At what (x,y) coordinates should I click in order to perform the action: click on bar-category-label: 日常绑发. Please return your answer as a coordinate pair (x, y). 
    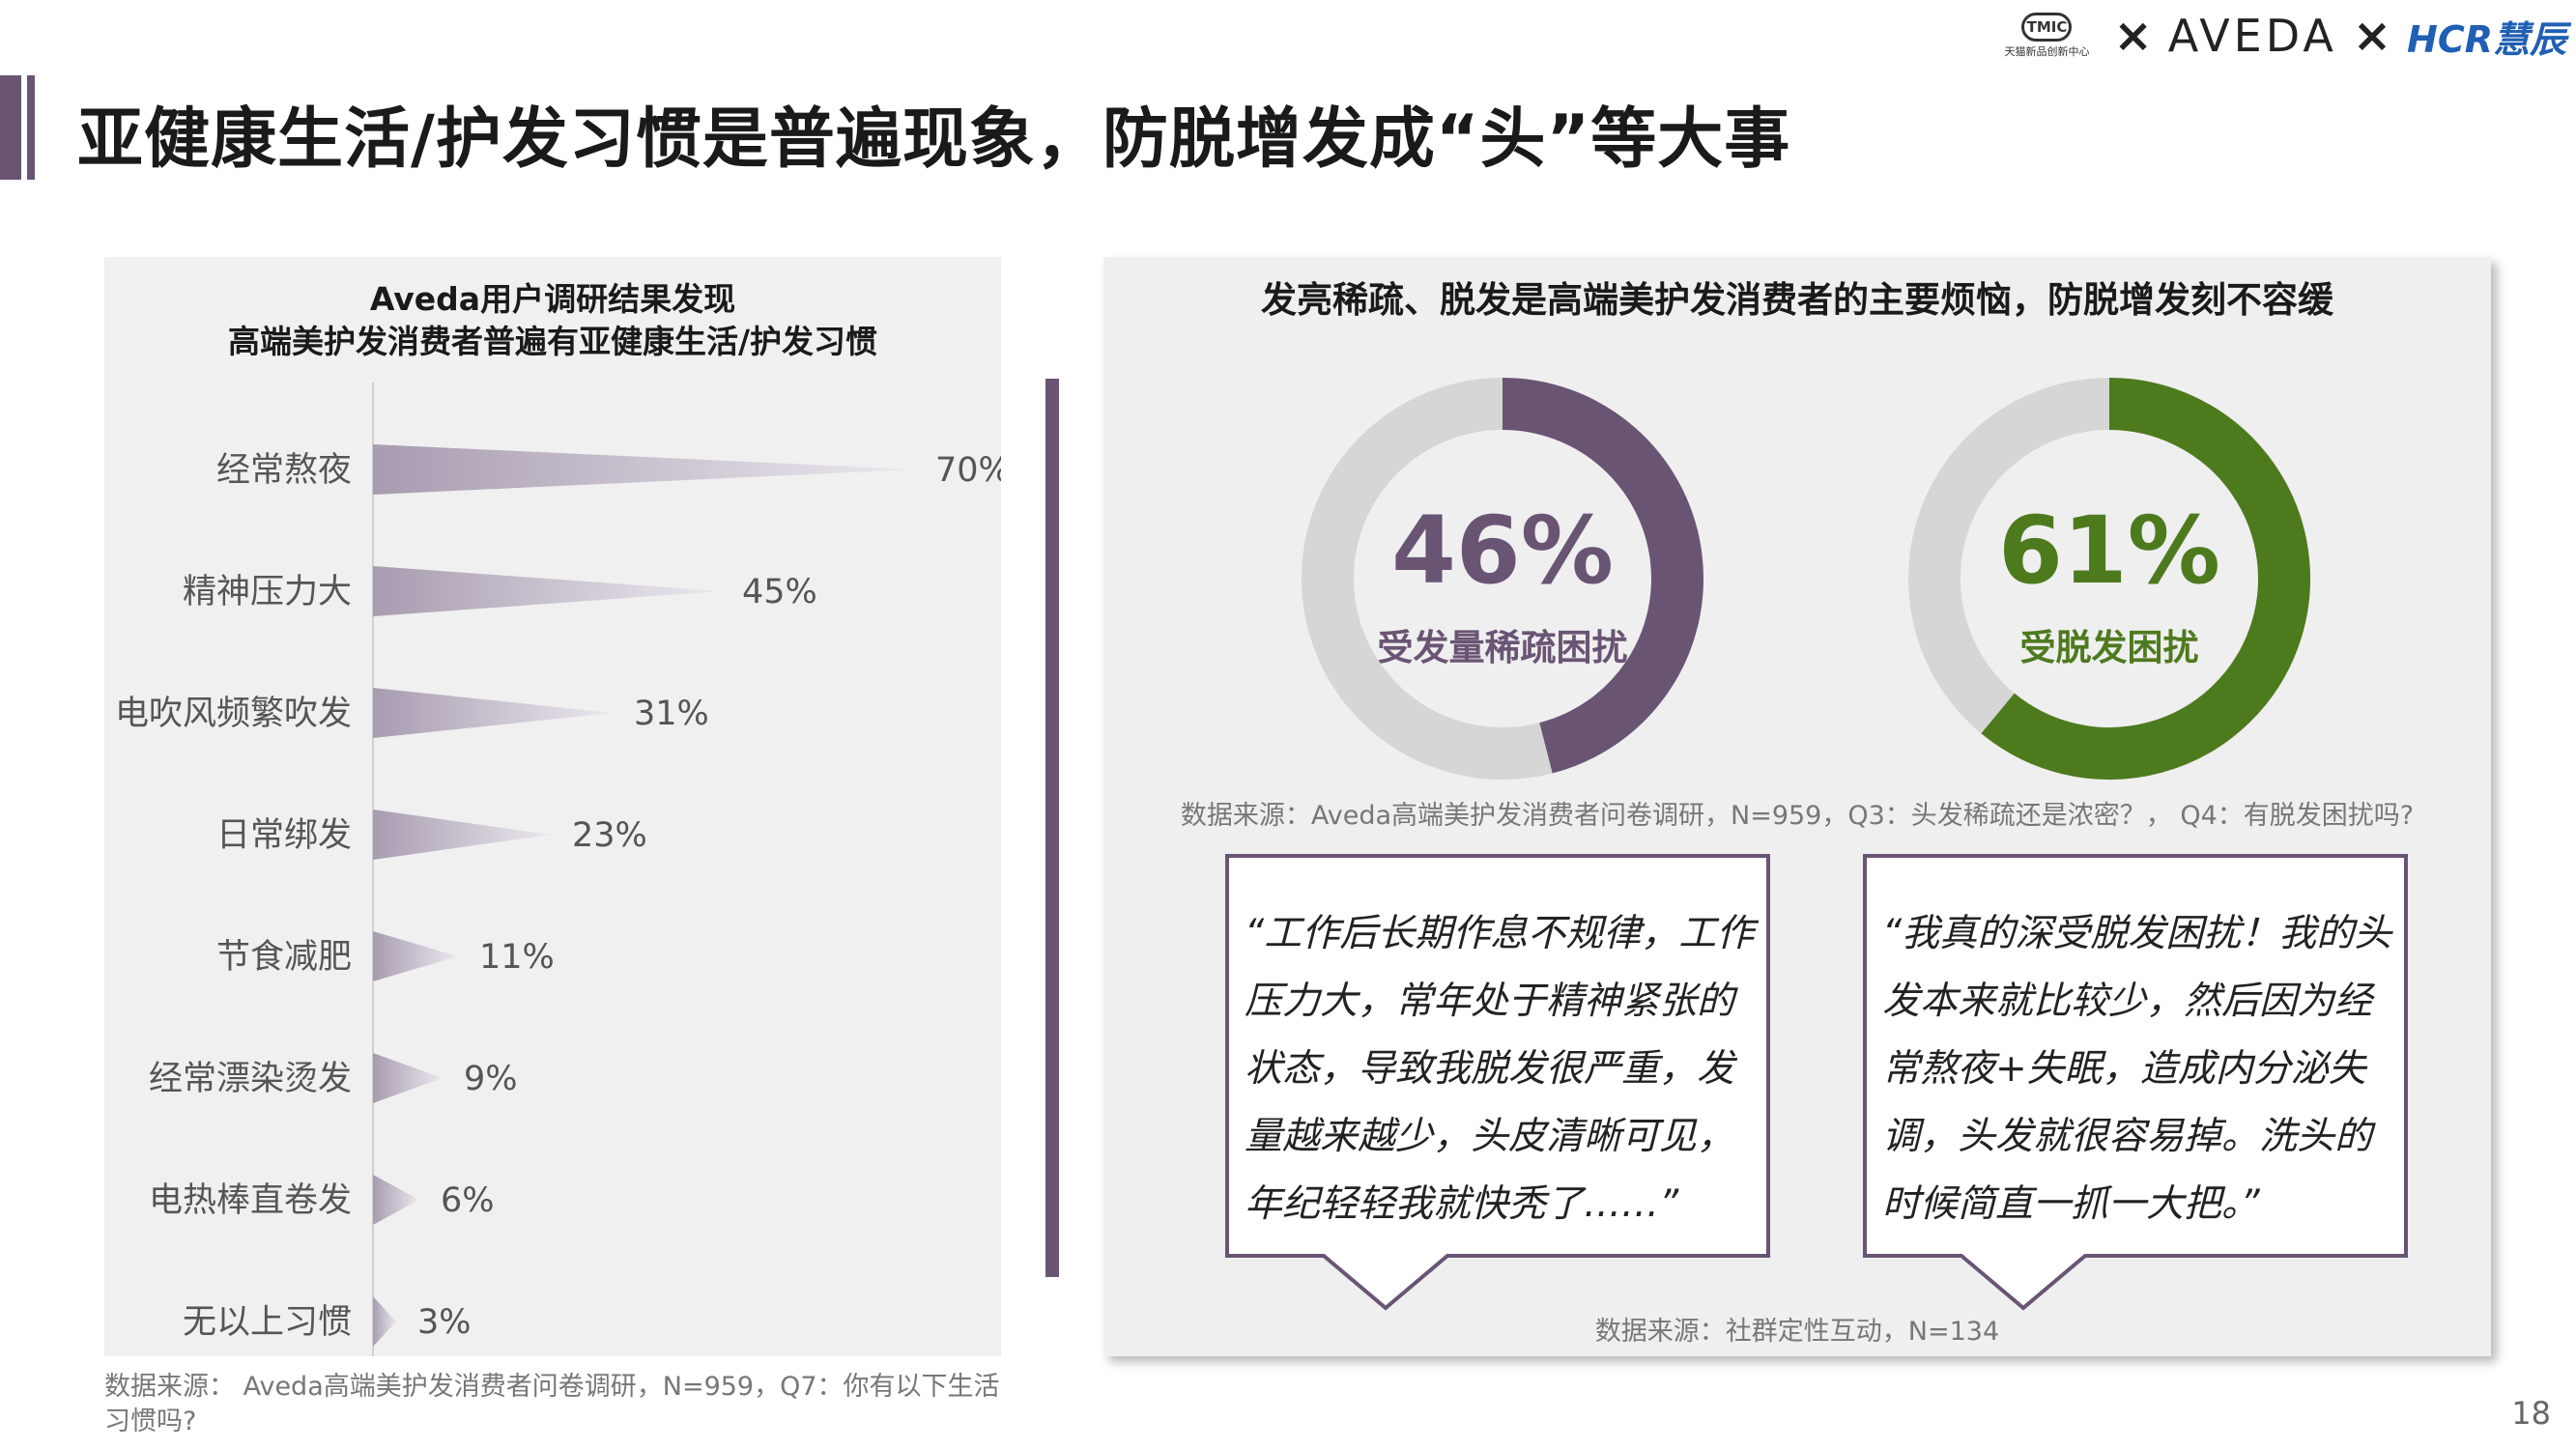
    Looking at the image, I should click on (284, 835).